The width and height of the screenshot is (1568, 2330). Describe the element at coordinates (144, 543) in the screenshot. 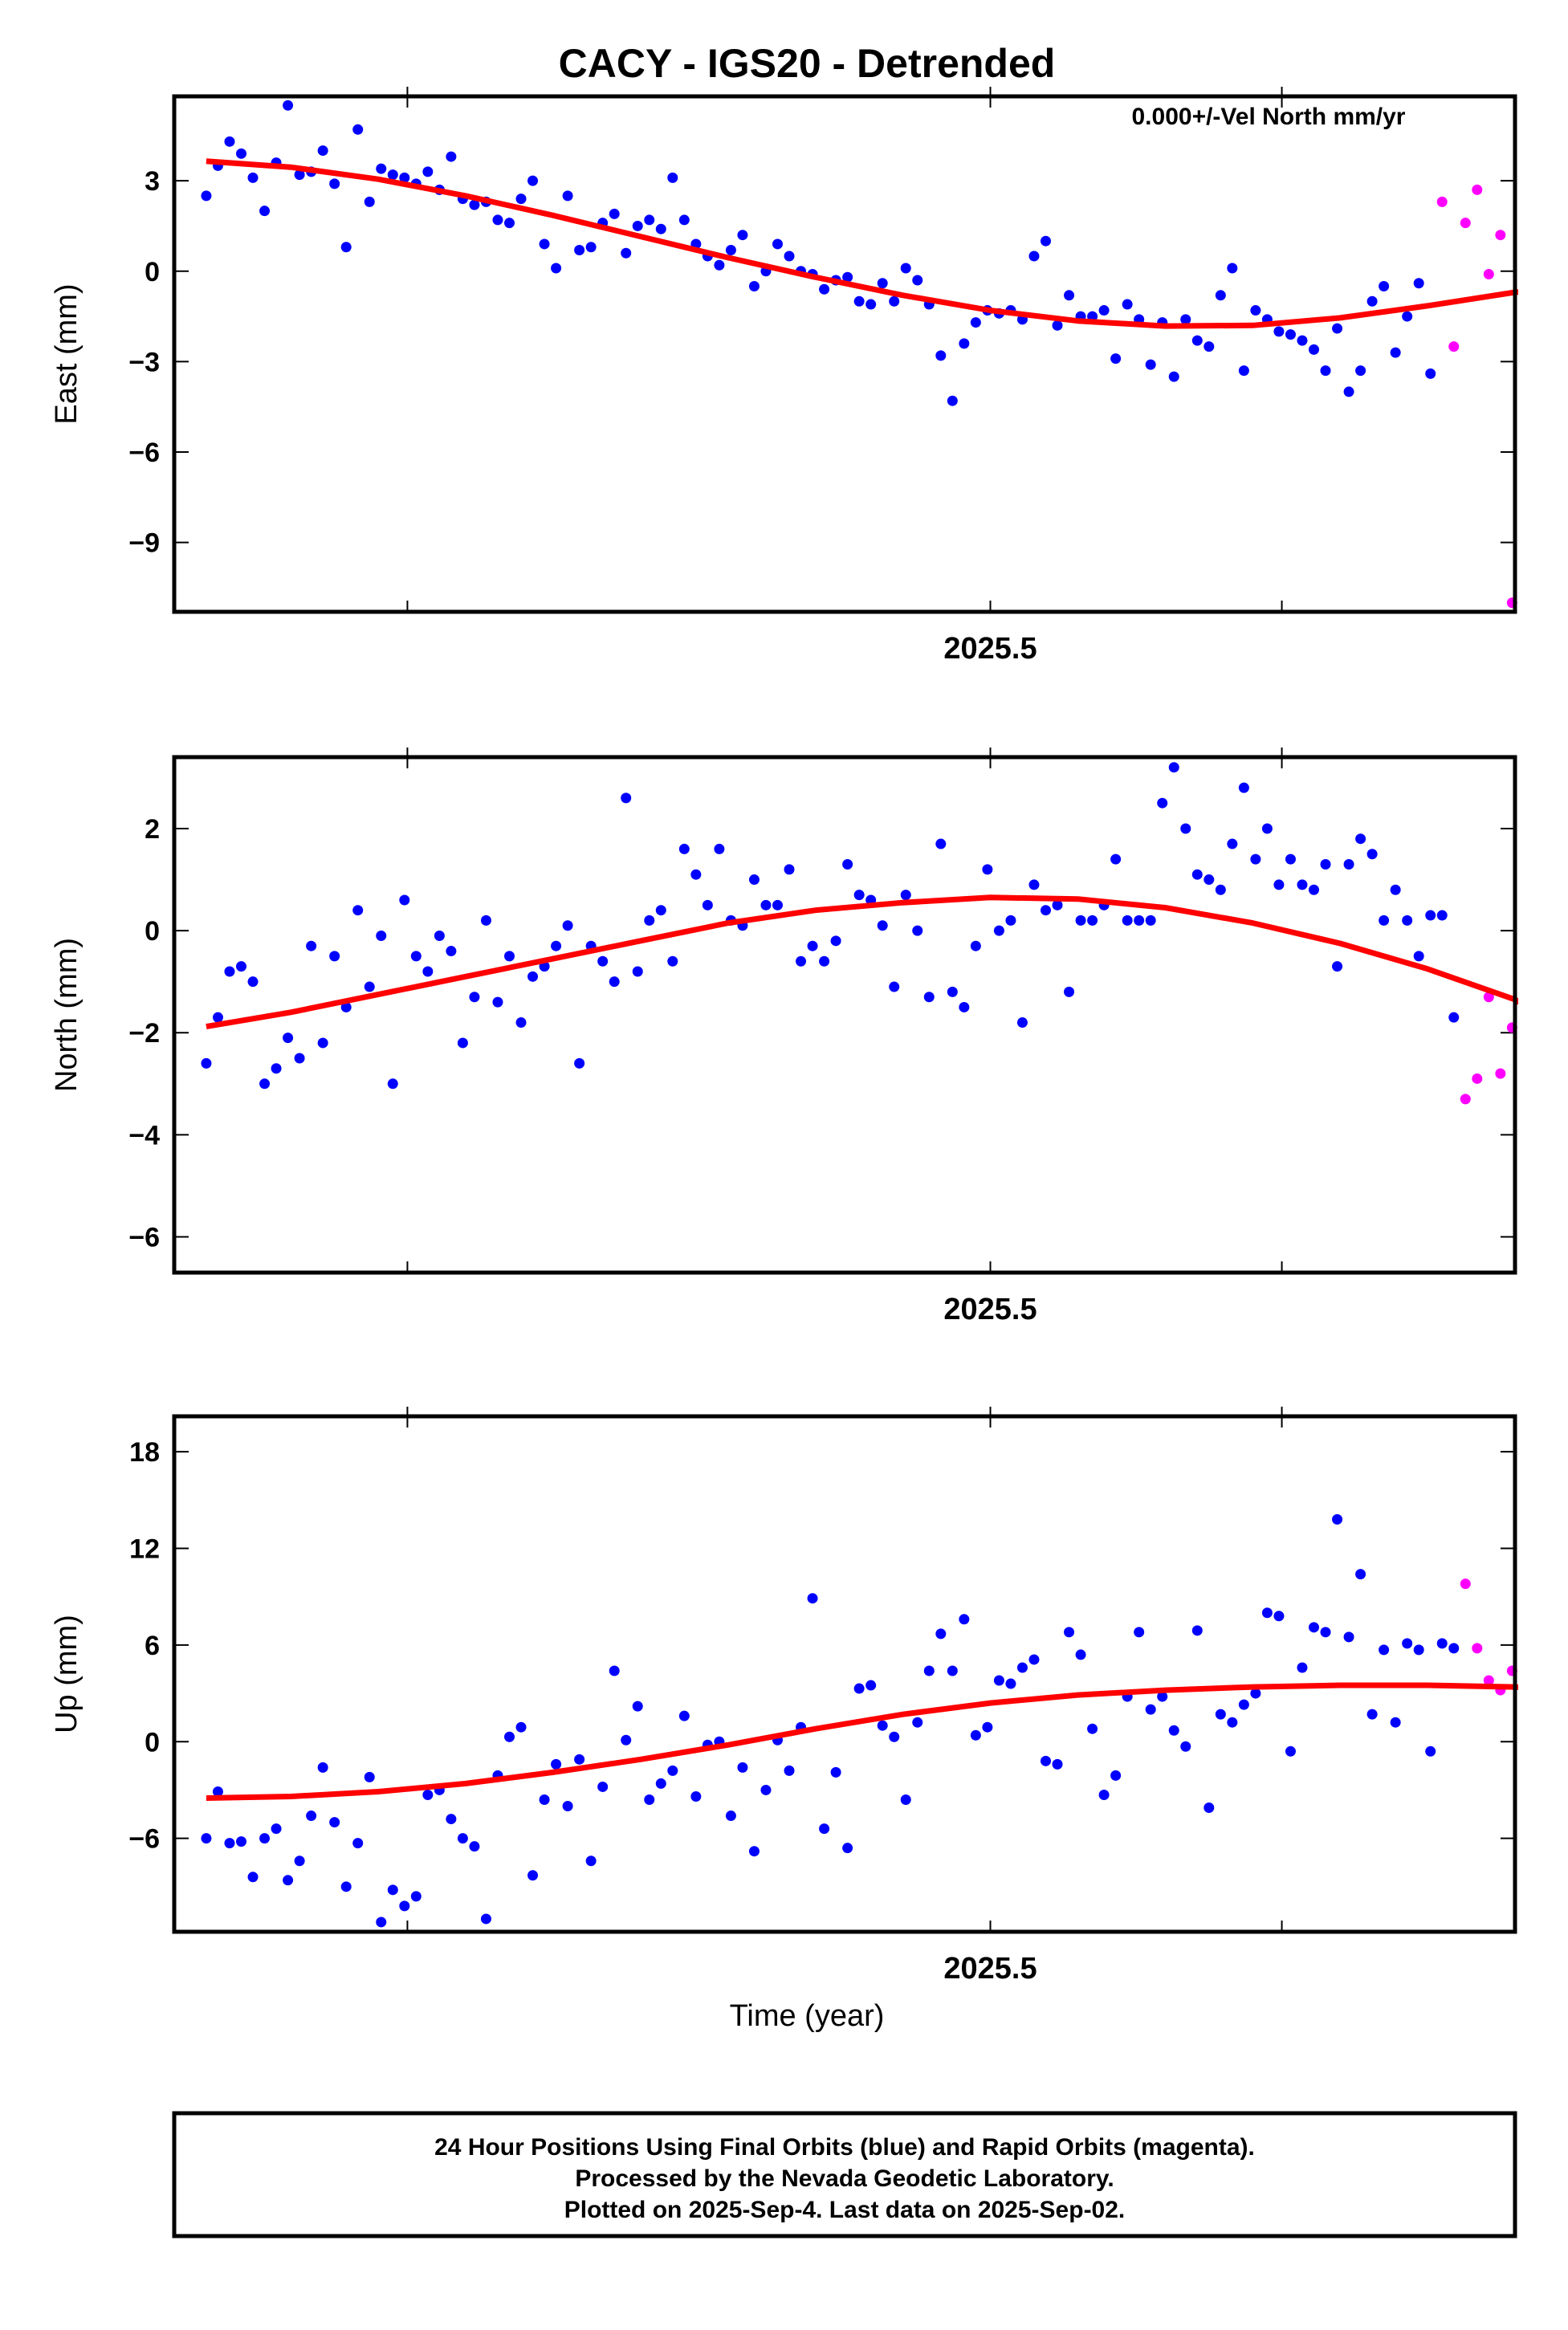

I see `y-tick-label: −9` at that location.